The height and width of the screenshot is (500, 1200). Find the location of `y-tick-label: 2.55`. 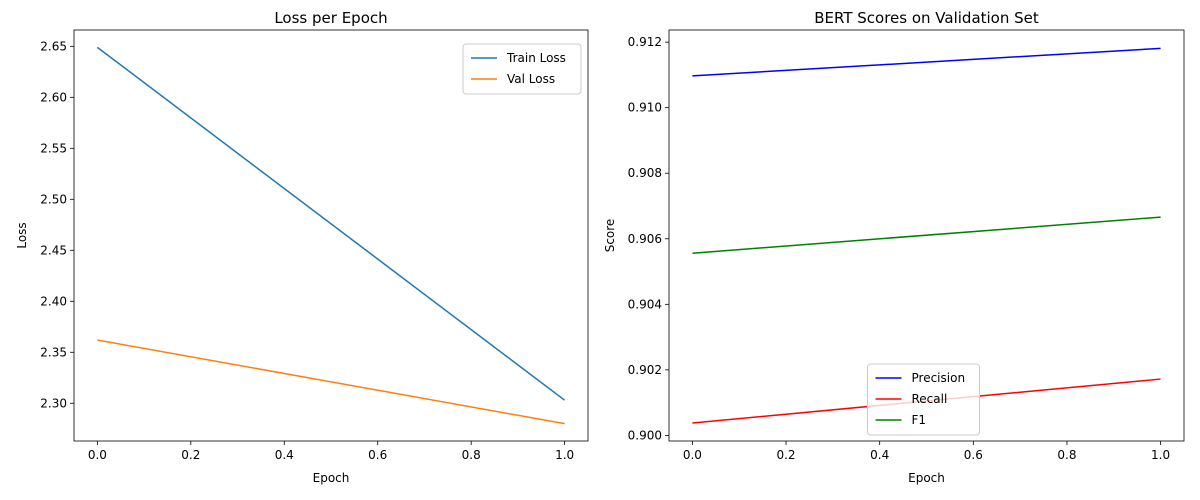

y-tick-label: 2.55 is located at coordinates (53, 148).